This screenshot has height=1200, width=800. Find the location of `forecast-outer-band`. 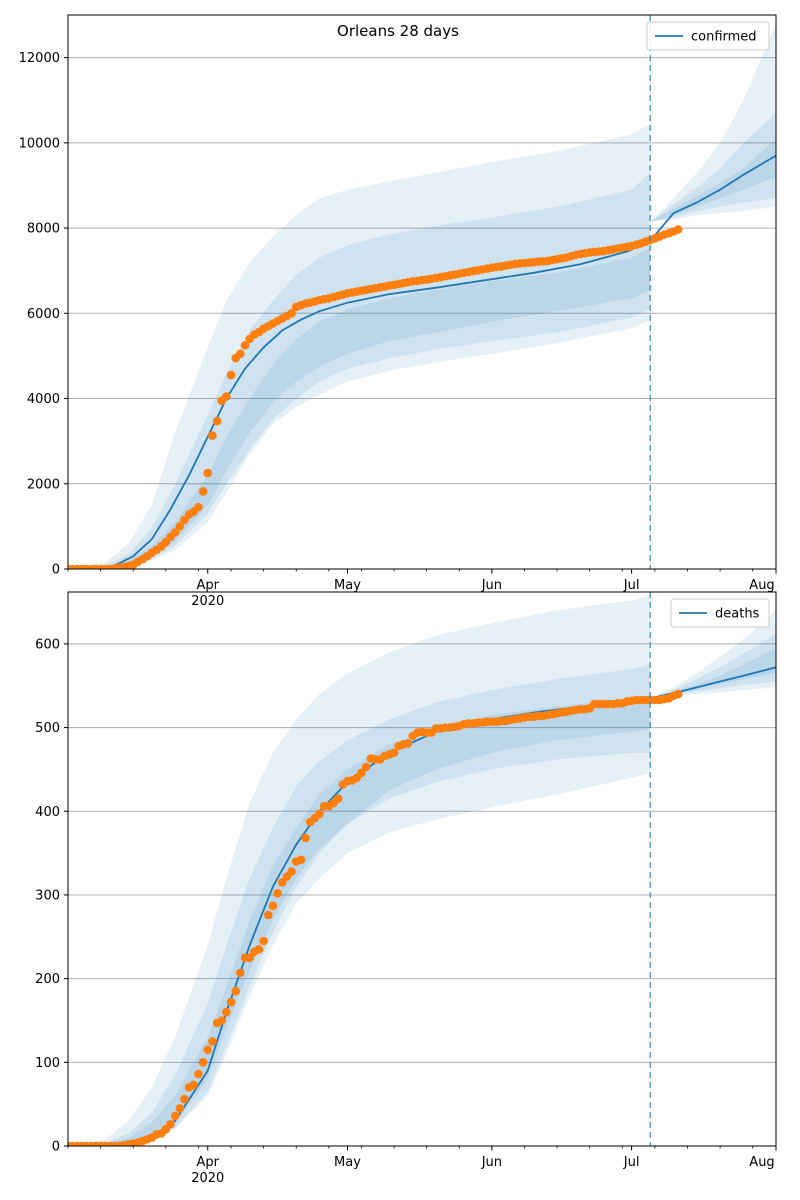

forecast-outer-band is located at coordinates (713, 122).